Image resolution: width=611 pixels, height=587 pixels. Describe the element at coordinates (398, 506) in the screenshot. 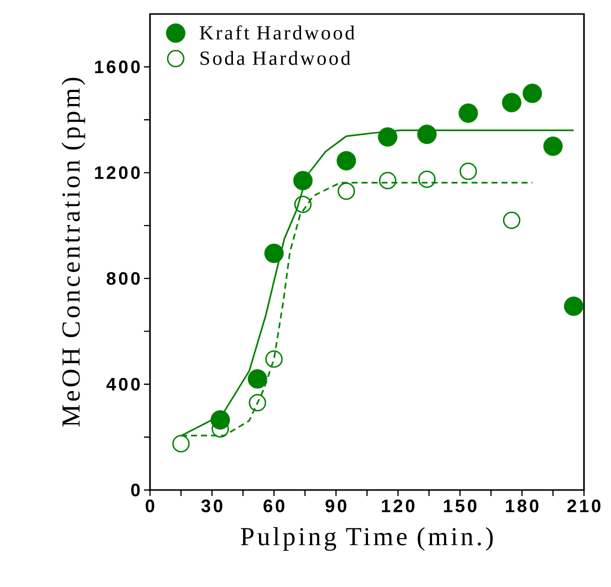

I see `x-tick-label: 120` at that location.